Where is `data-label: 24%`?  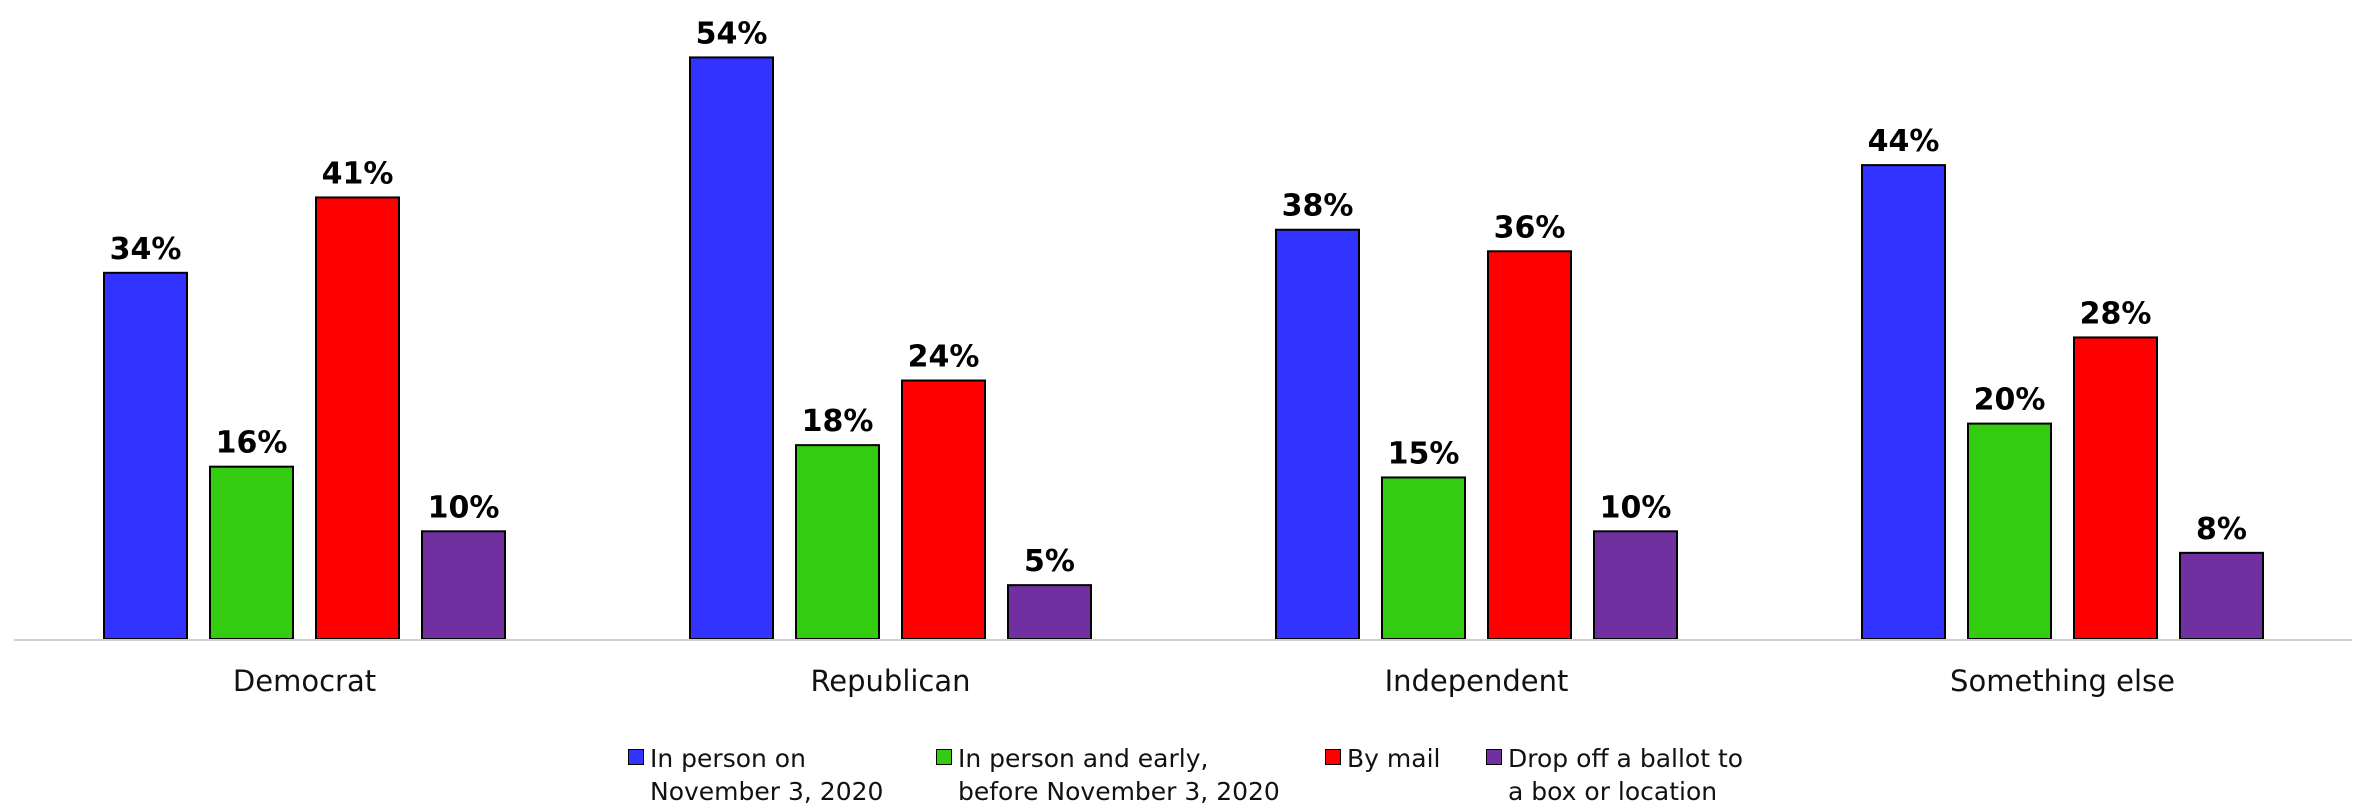 data-label: 24% is located at coordinates (944, 357).